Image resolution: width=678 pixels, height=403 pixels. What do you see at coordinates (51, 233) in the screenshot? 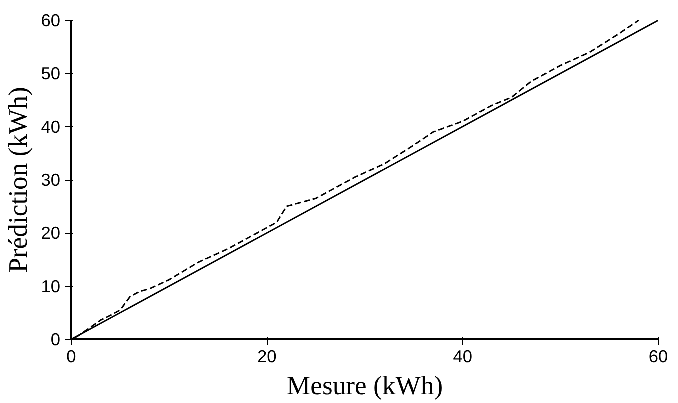
I see `y-tick-label: 20` at bounding box center [51, 233].